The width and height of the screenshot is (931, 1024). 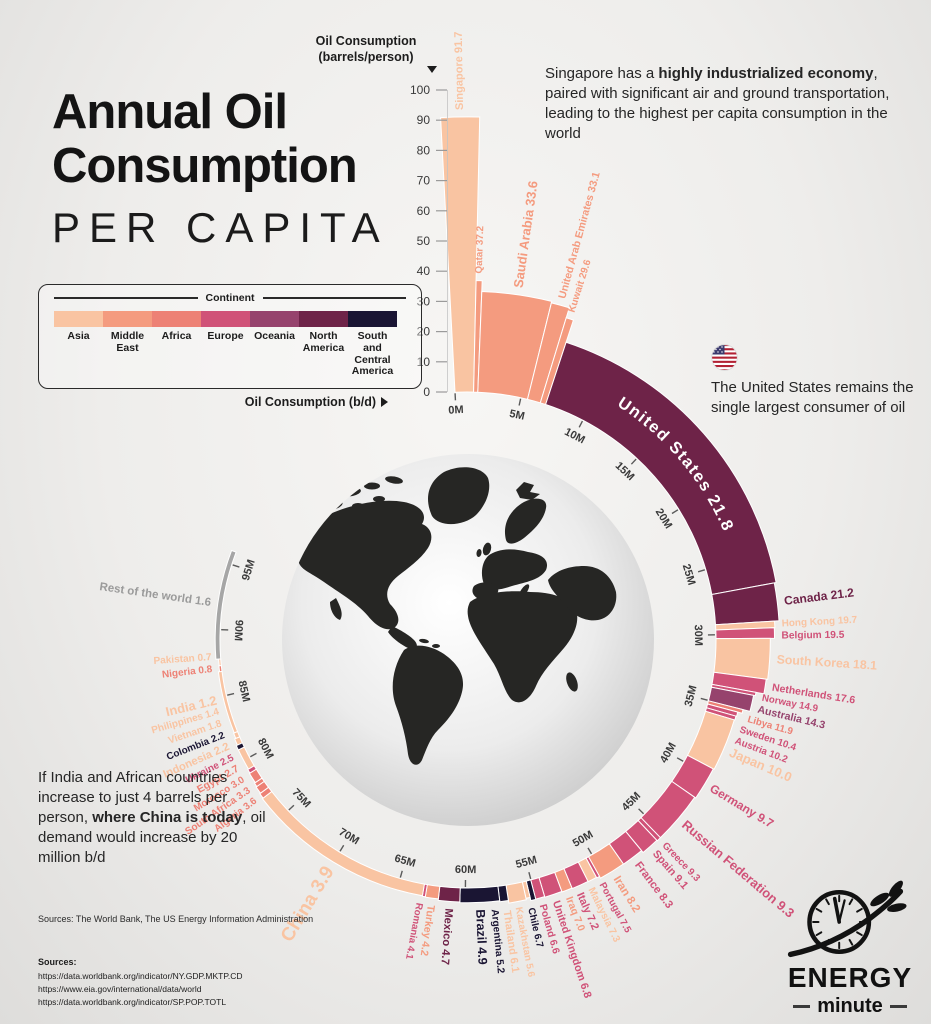 I want to click on radial-tick-70: 70, so click(x=424, y=181).